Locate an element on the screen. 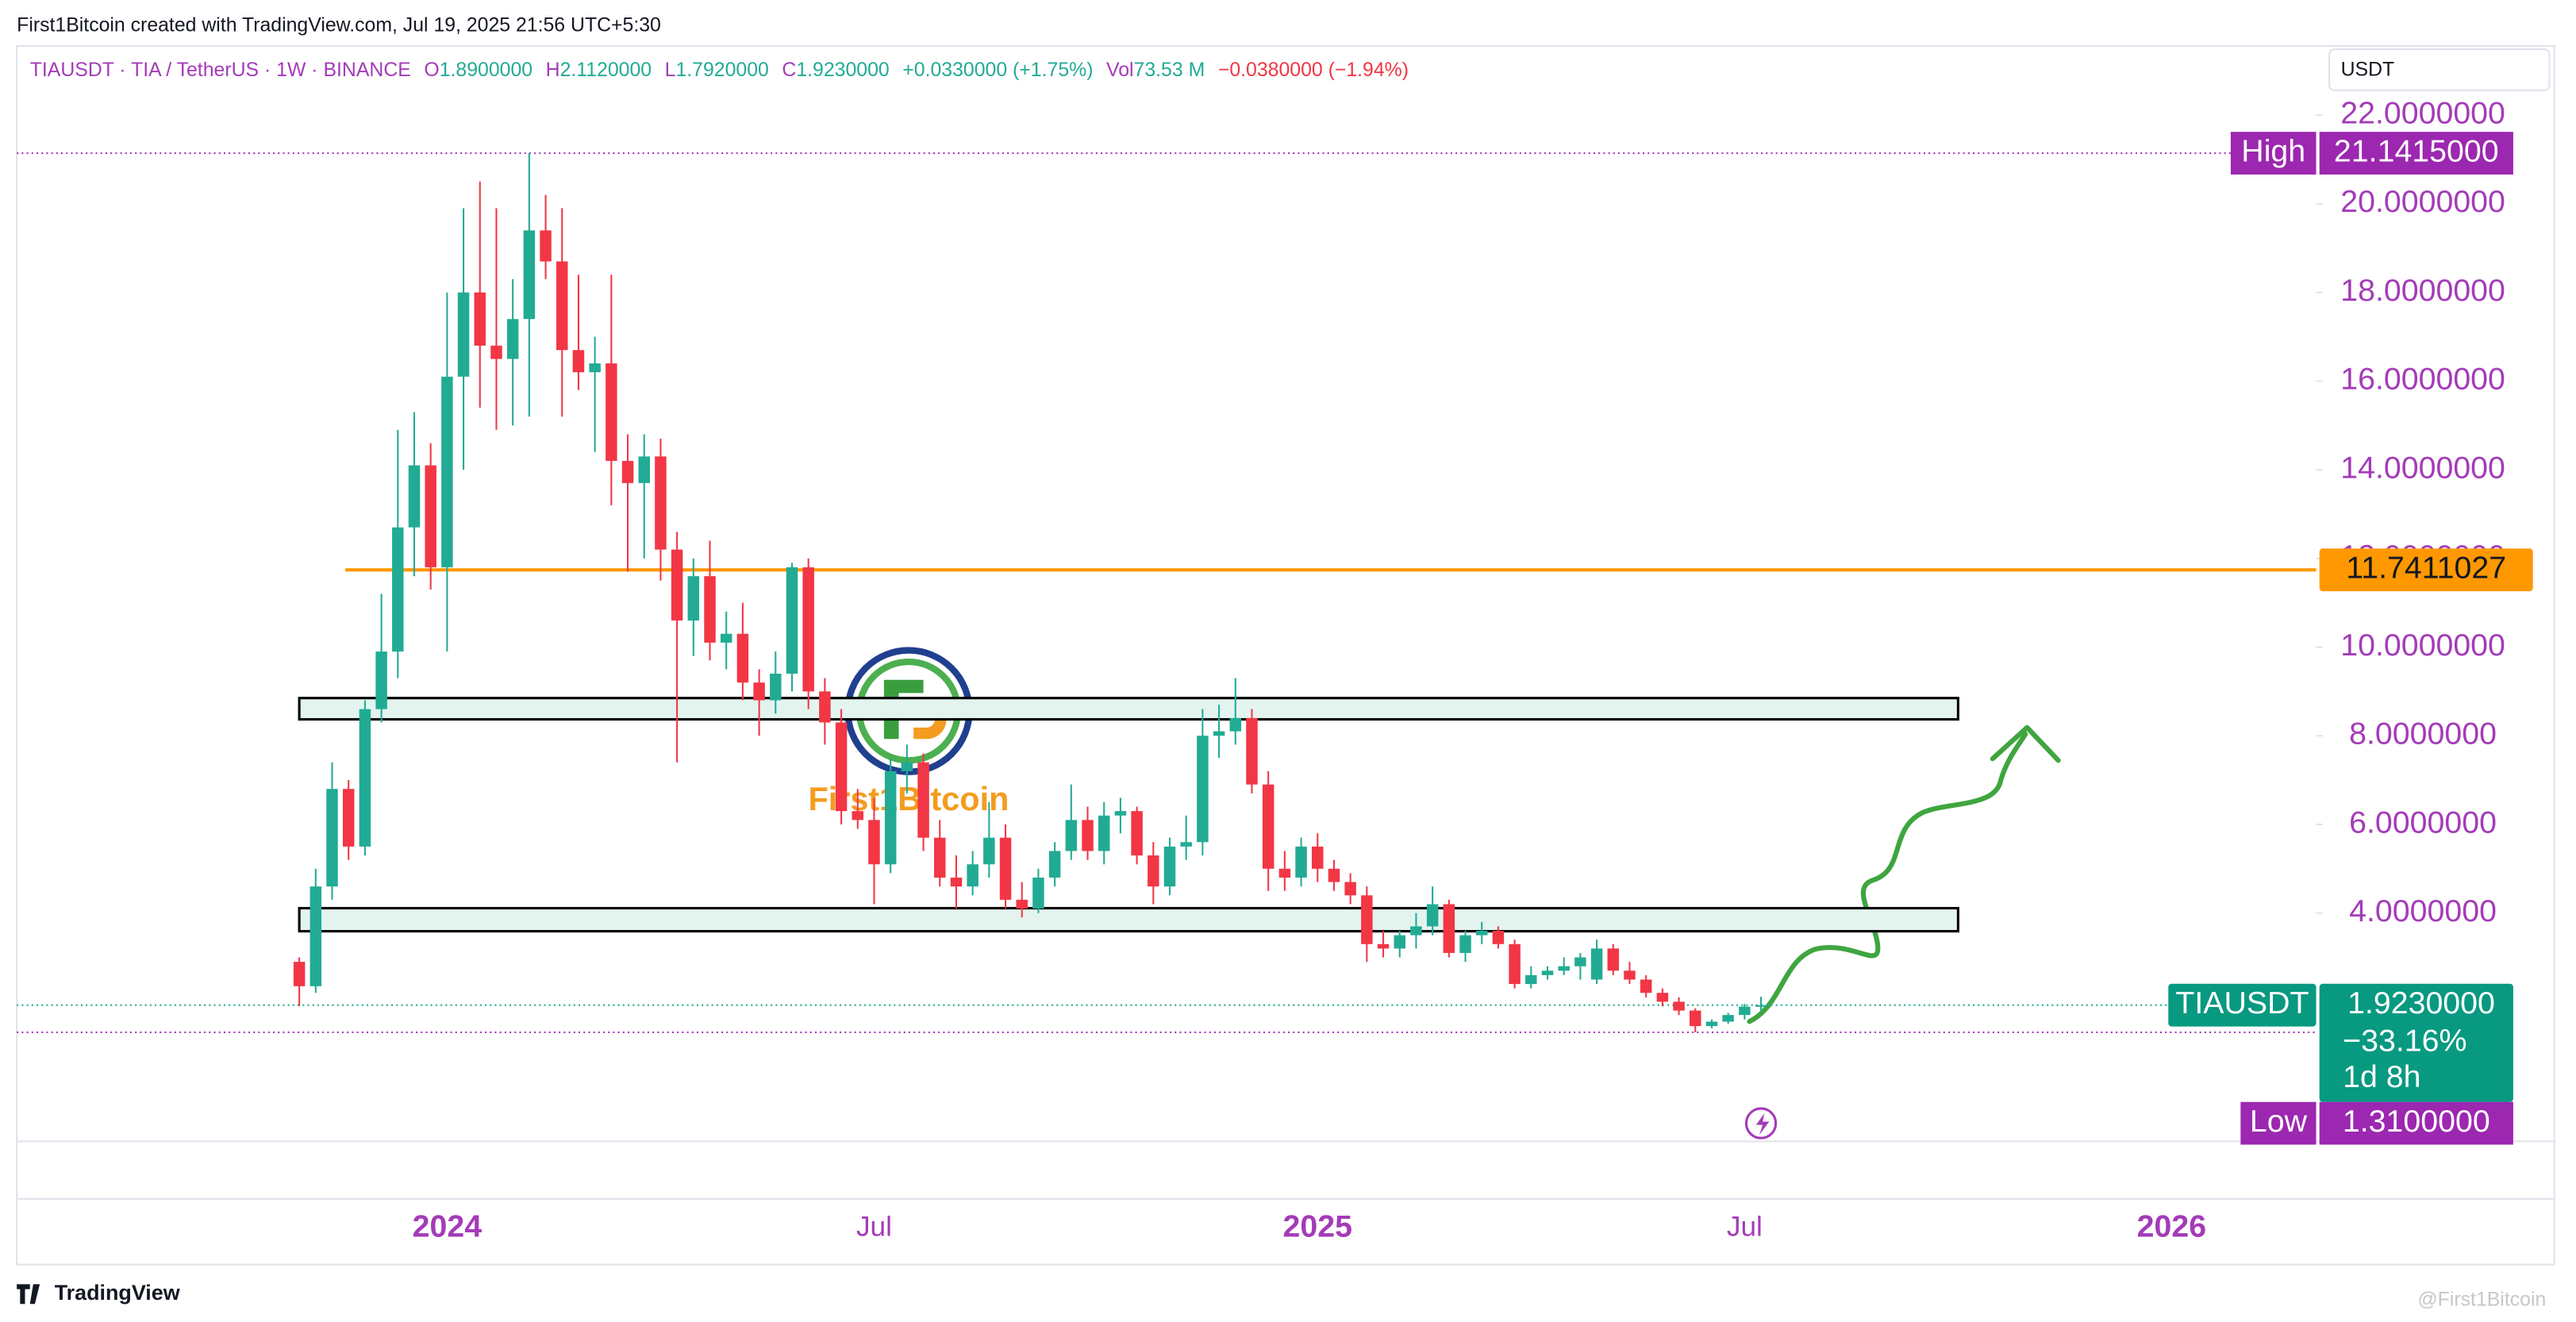 The height and width of the screenshot is (1322, 2576). legend-value: 1.7920000 is located at coordinates (721, 71).